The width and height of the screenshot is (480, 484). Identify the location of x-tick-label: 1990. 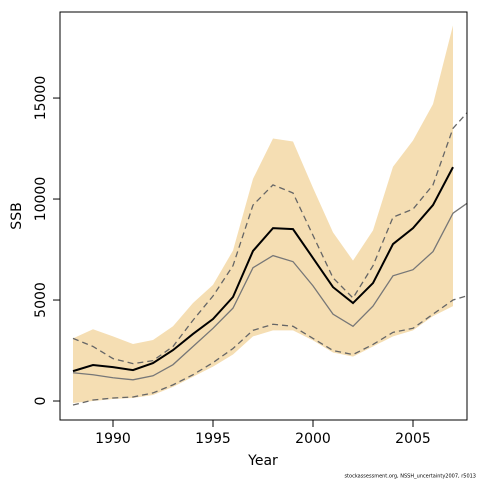
(113, 439).